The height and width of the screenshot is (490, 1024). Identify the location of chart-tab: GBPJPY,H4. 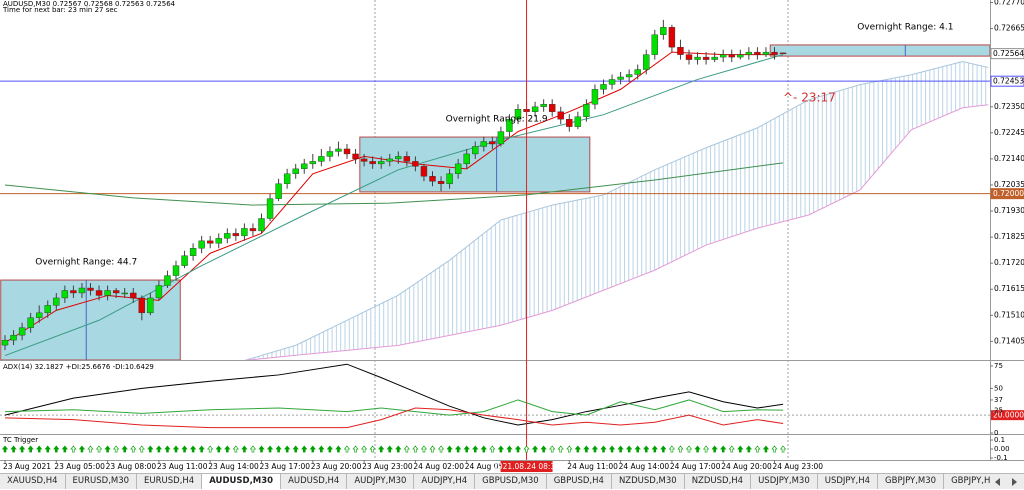
(967, 481).